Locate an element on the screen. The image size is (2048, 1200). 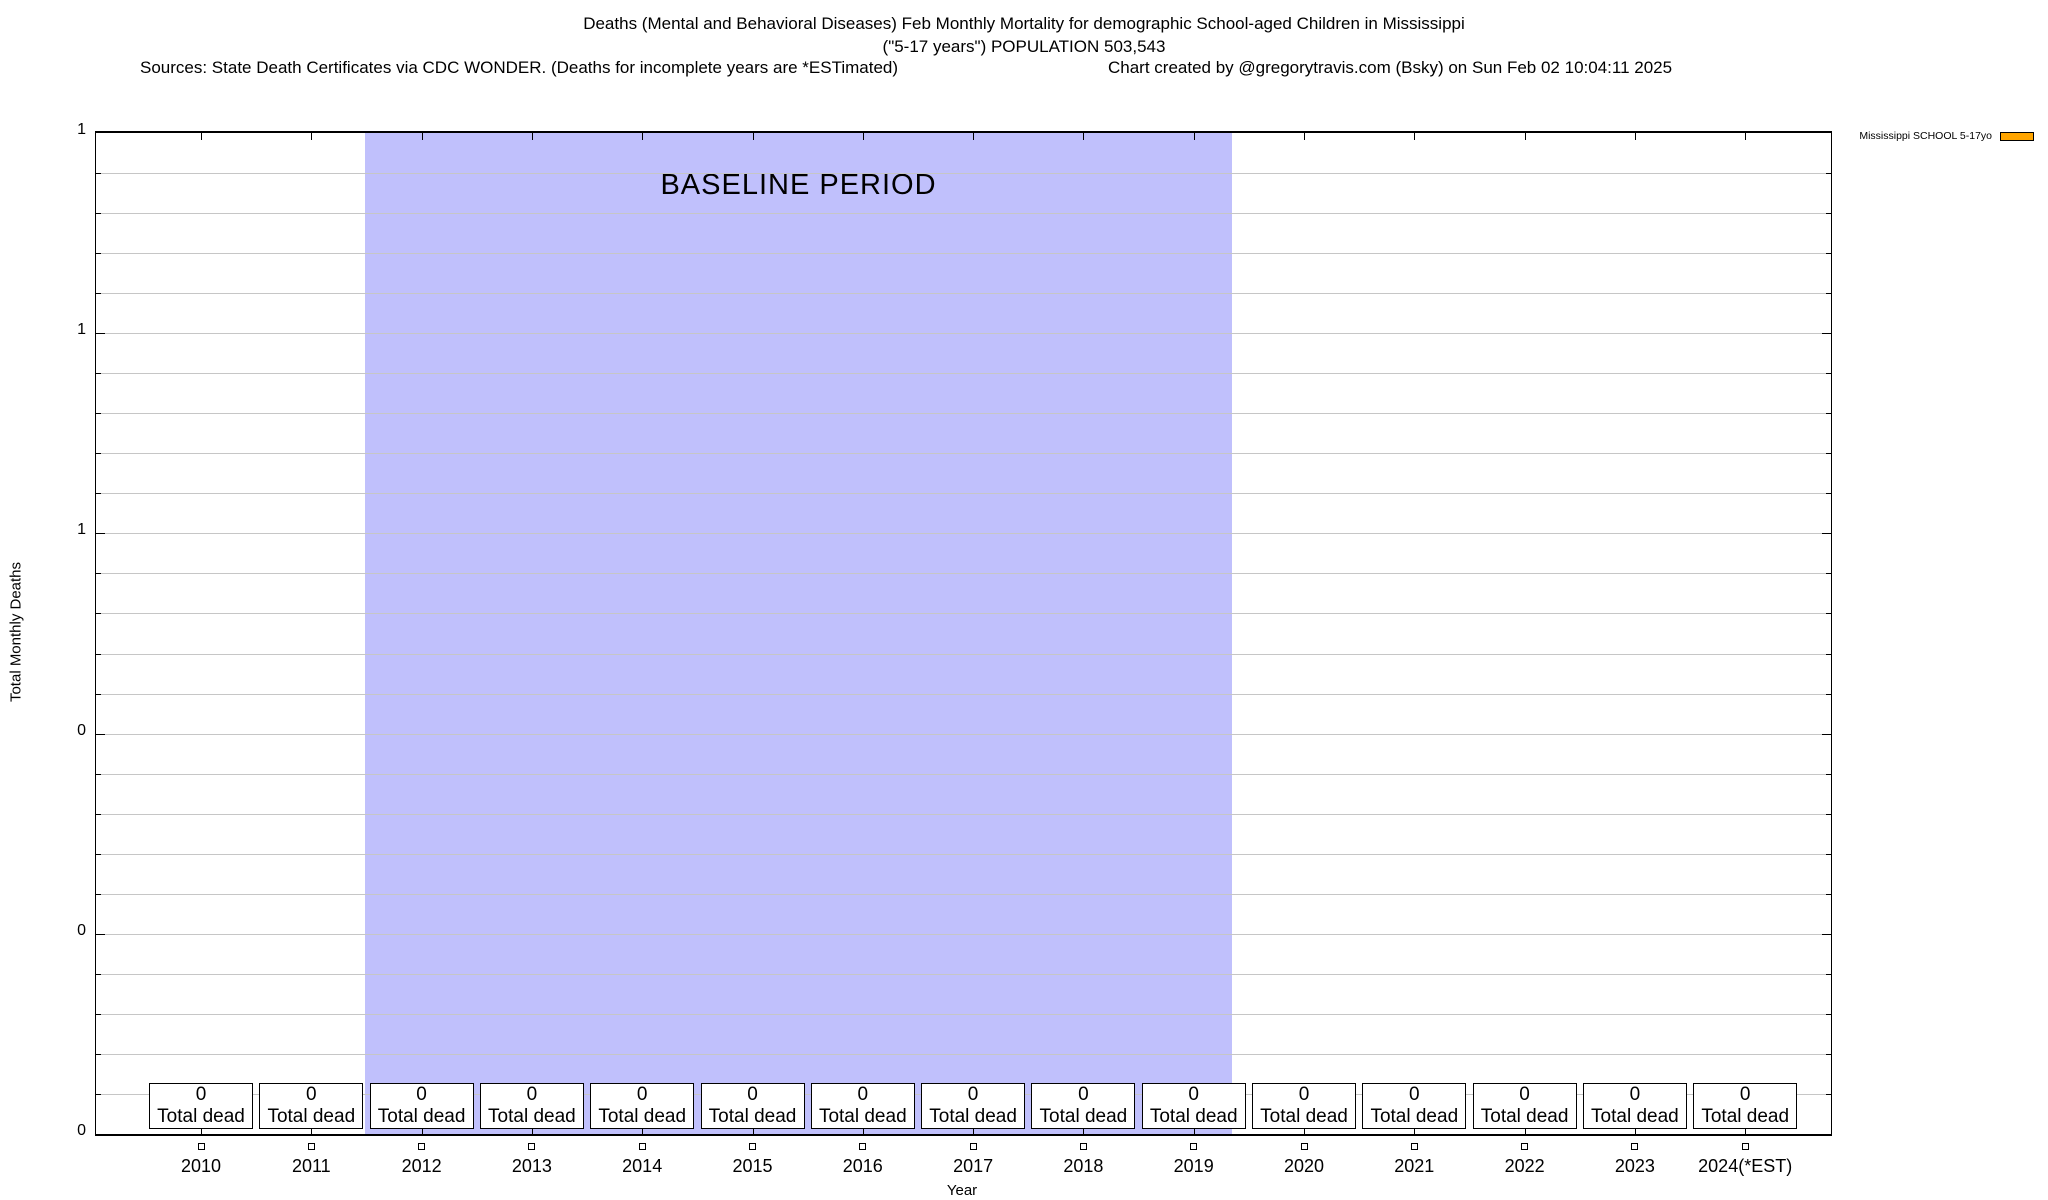
legend: Mississippi SCHOOL 5-17yo is located at coordinates (1946, 136).